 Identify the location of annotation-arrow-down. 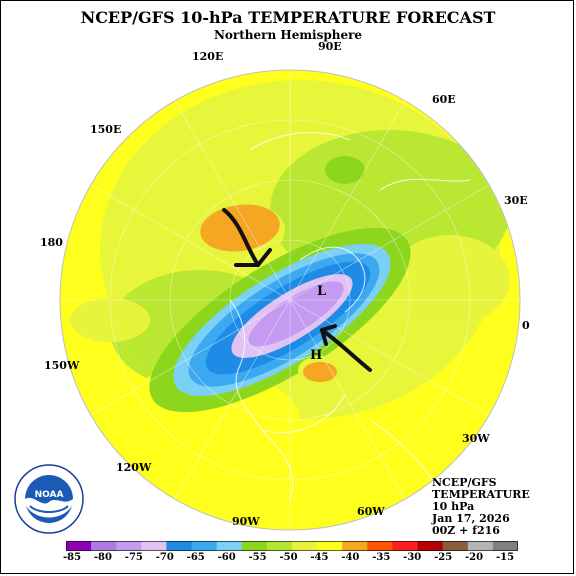
(247, 237).